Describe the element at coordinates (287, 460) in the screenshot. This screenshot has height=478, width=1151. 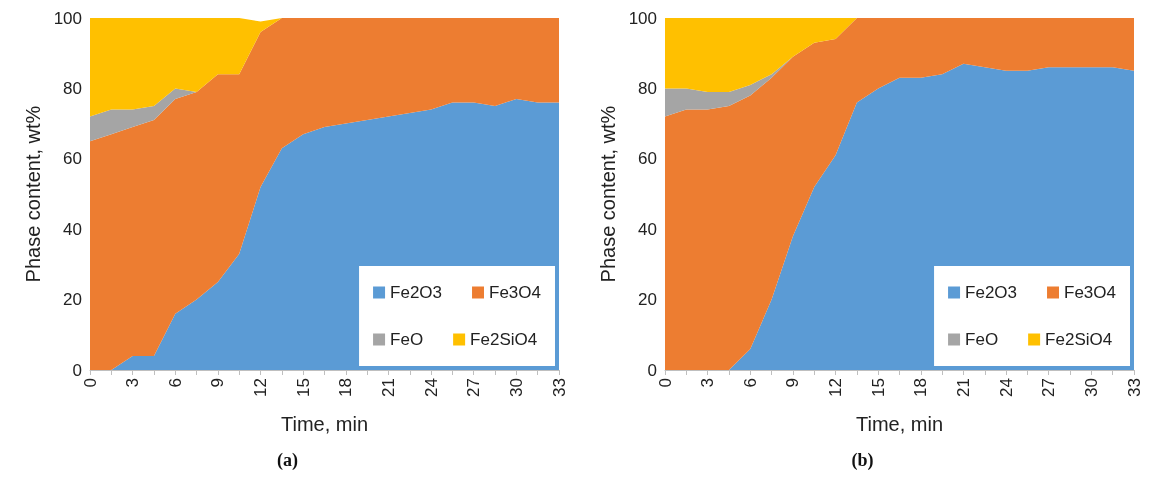
I see `text: (a)` at that location.